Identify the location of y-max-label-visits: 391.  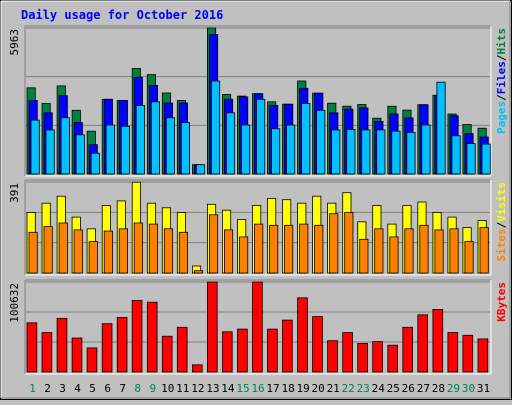
(14, 193).